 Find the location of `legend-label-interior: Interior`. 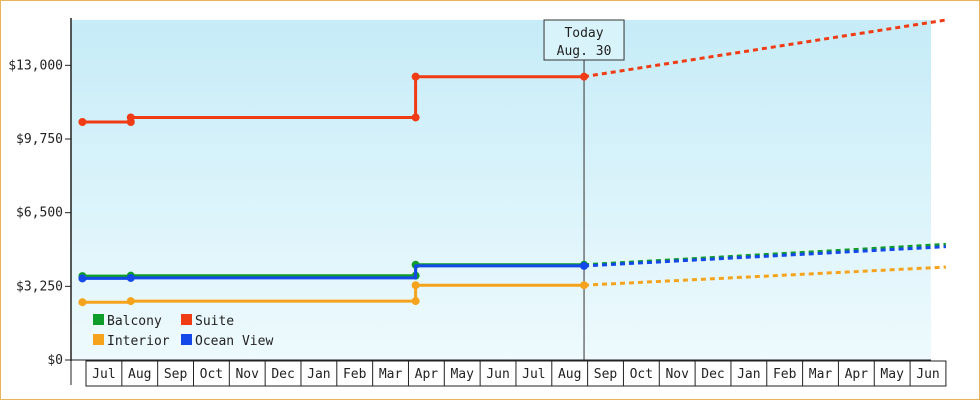

legend-label-interior: Interior is located at coordinates (138, 341).